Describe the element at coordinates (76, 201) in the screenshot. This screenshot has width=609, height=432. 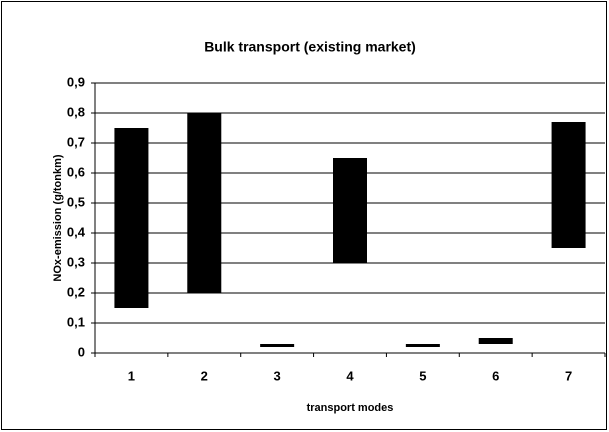
I see `y-tick-label: 0,5` at that location.